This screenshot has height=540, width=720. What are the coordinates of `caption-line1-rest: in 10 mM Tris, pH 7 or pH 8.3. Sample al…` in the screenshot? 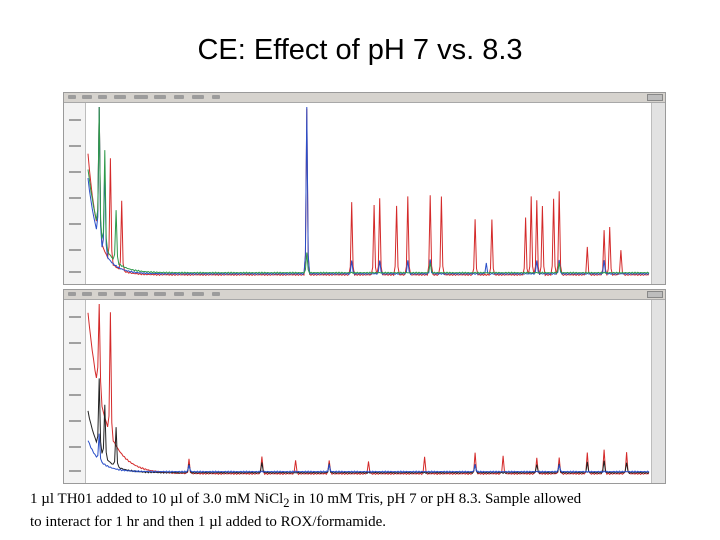 It's located at (435, 499).